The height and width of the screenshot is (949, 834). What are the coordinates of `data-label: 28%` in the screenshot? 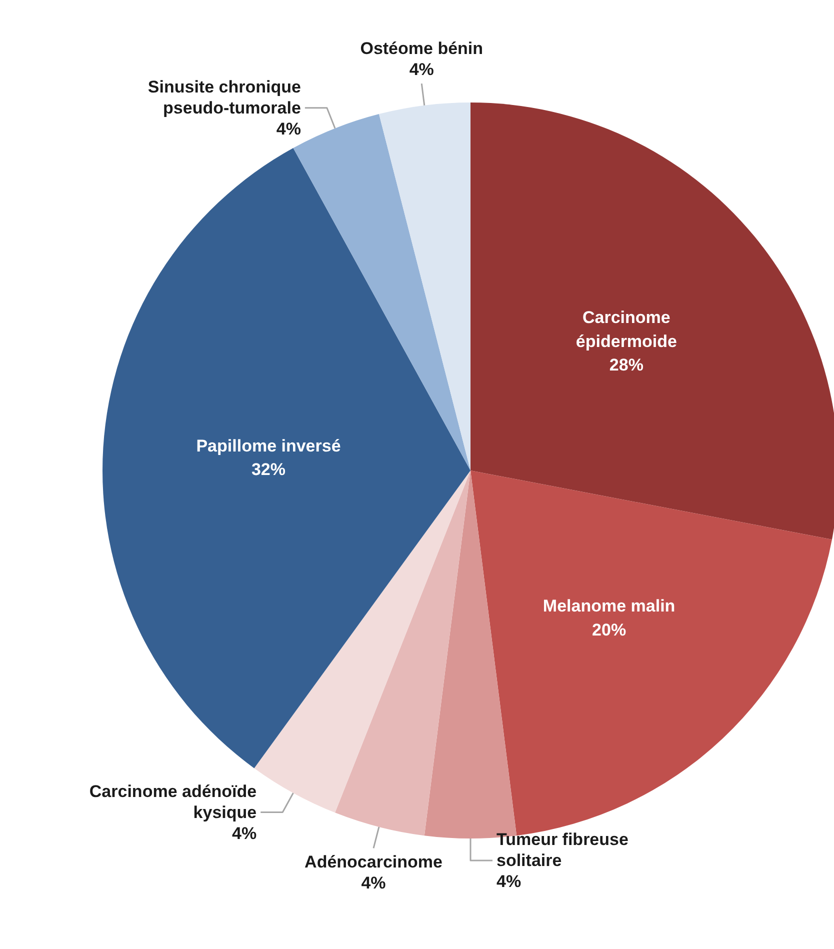 It's located at (626, 365).